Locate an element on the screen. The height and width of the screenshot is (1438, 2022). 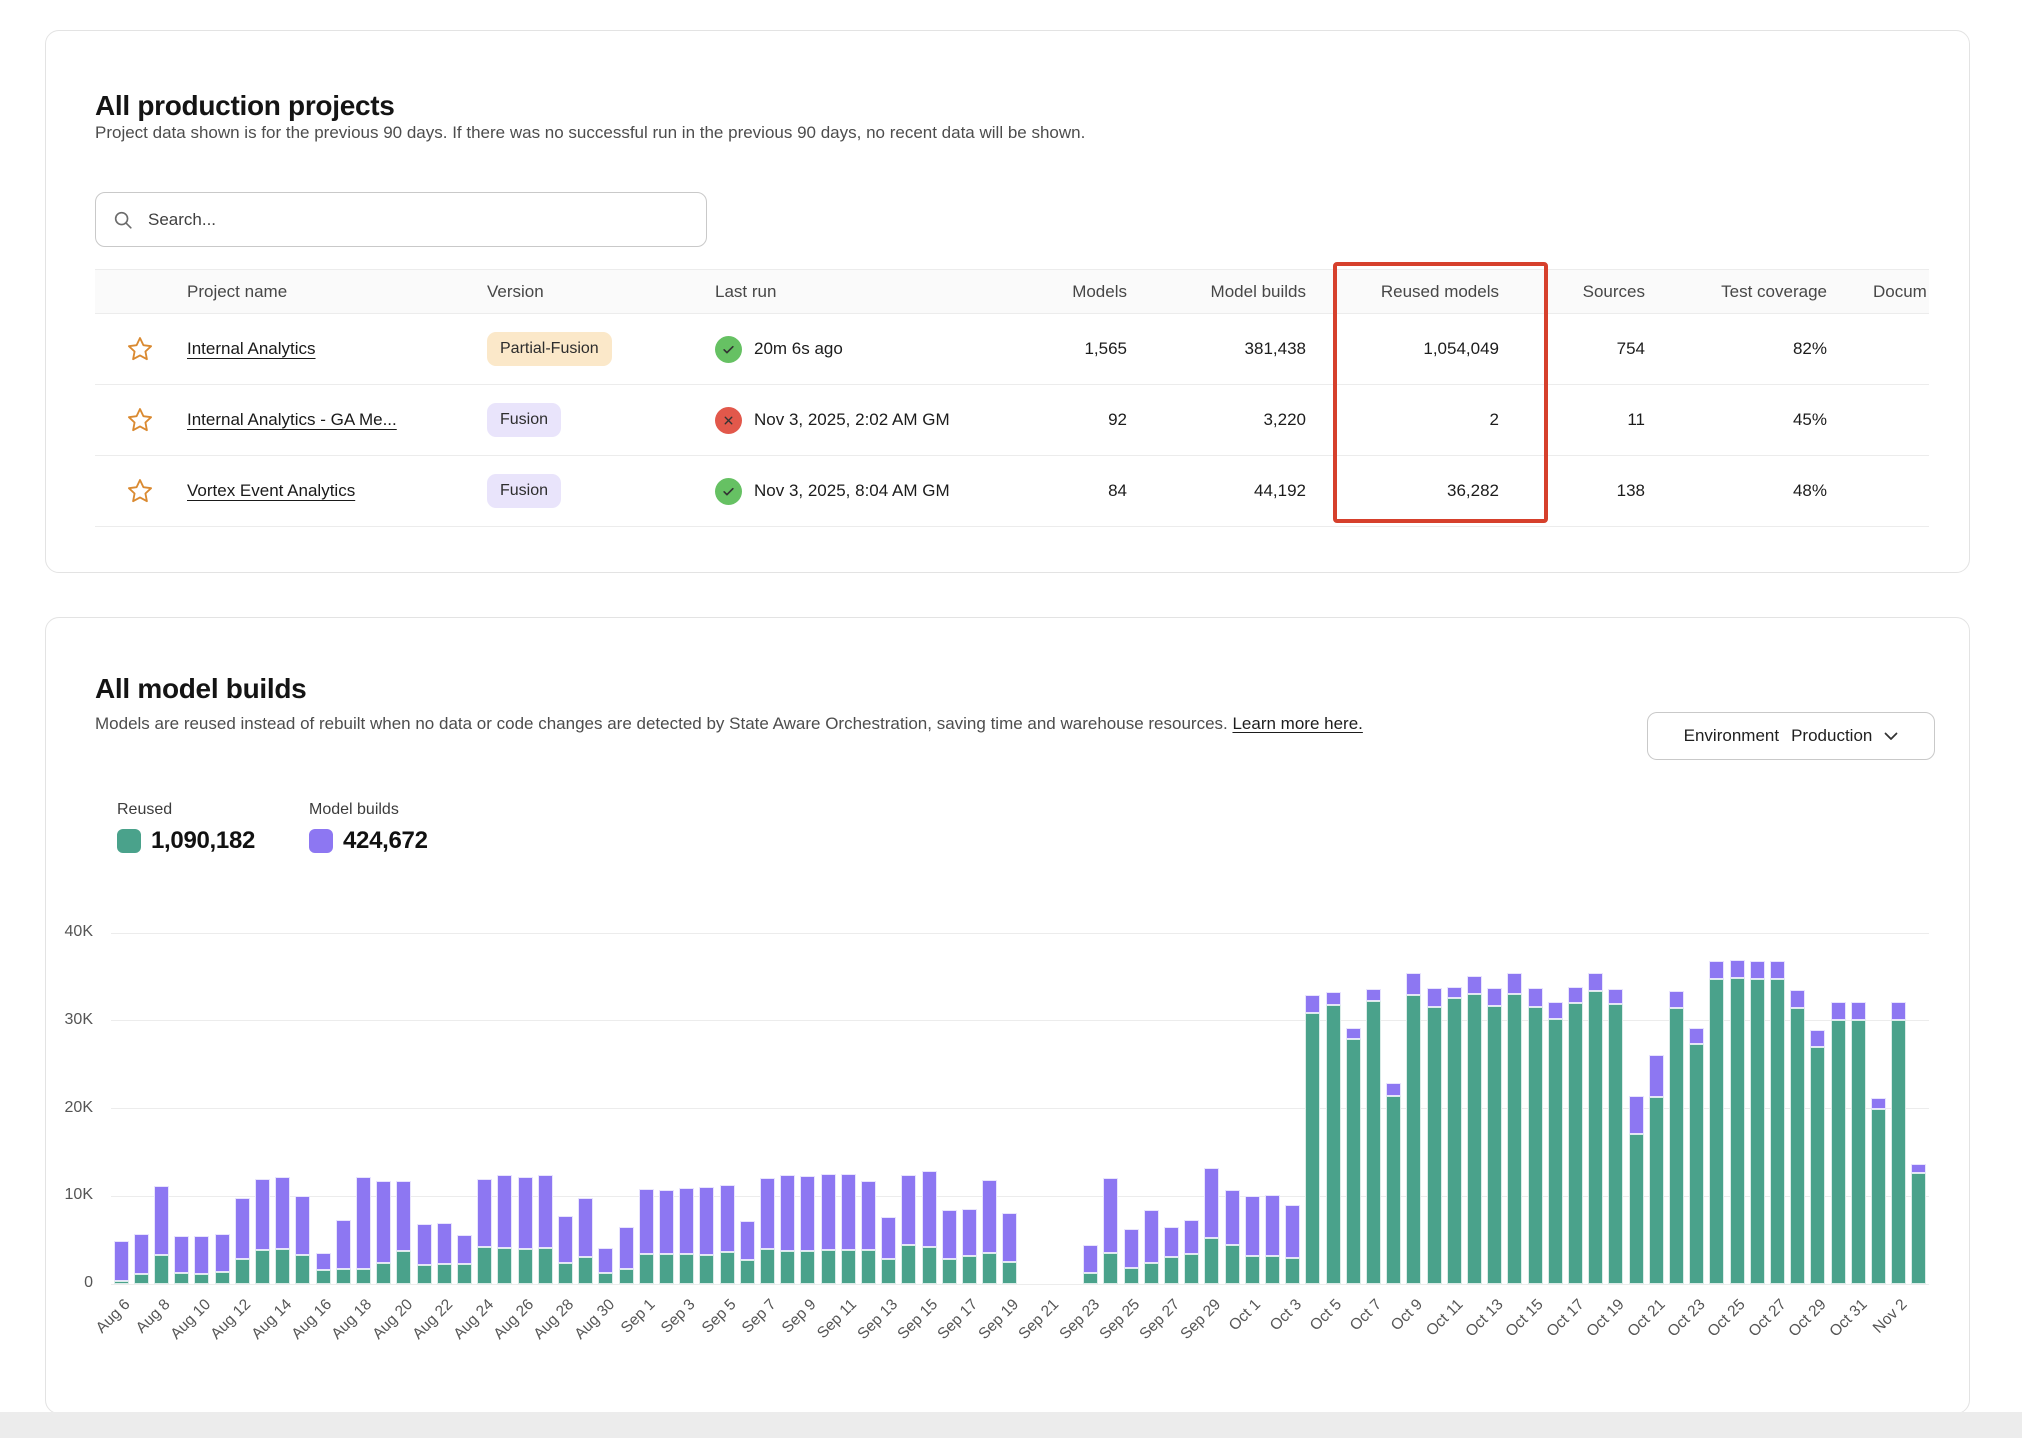
project-link: Vortex Event Analytics is located at coordinates (271, 490).